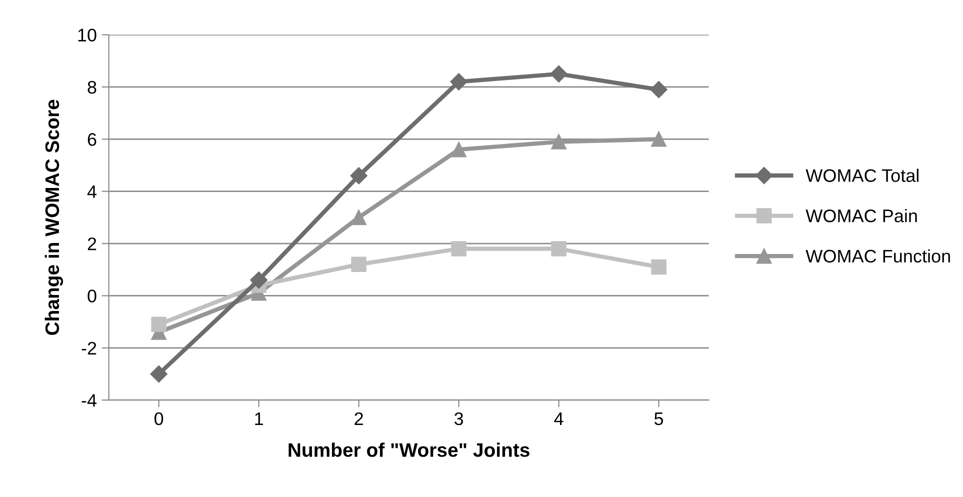 This screenshot has width=963, height=497. I want to click on y-tick-label: 10, so click(87, 35).